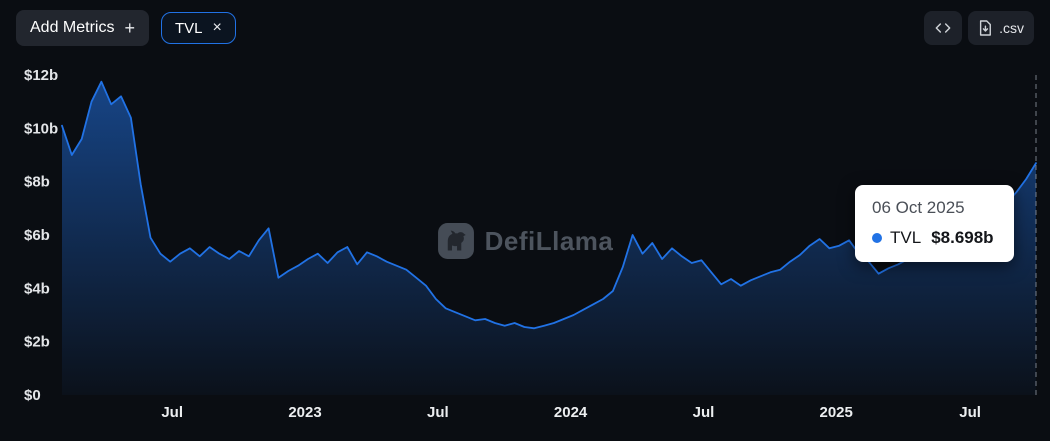 This screenshot has width=1050, height=441. I want to click on tooltip-value: $8.698b, so click(962, 237).